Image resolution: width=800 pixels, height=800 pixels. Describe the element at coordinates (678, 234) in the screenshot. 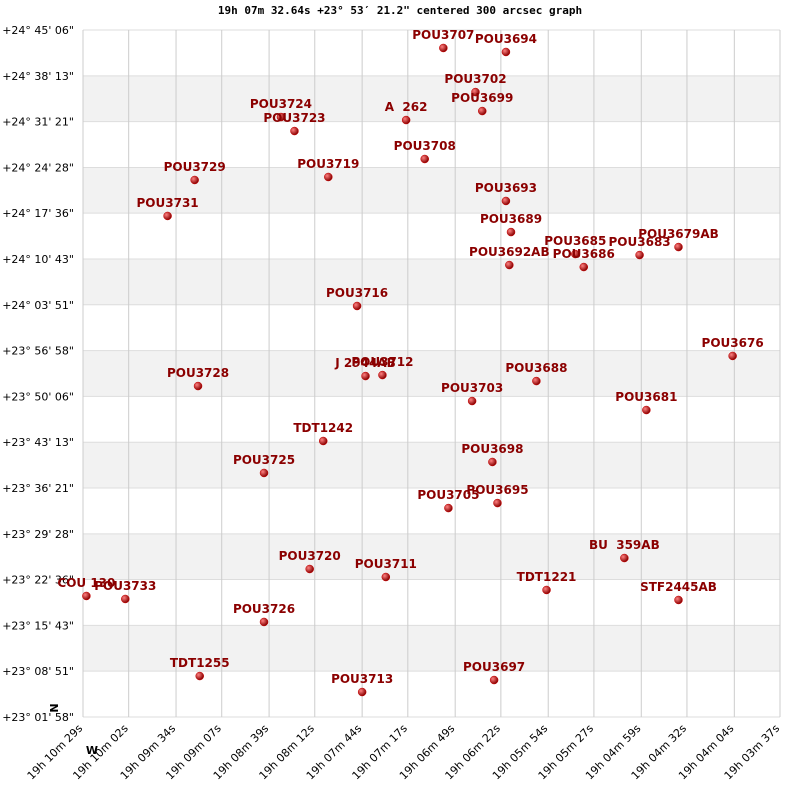

I see `star-label: POU3679AB` at that location.